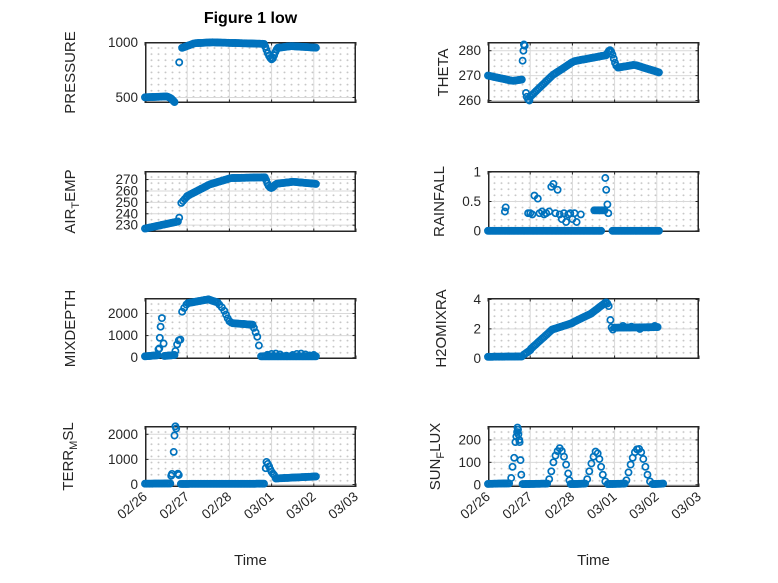 The height and width of the screenshot is (583, 778). I want to click on svg-text: 100, so click(469, 462).